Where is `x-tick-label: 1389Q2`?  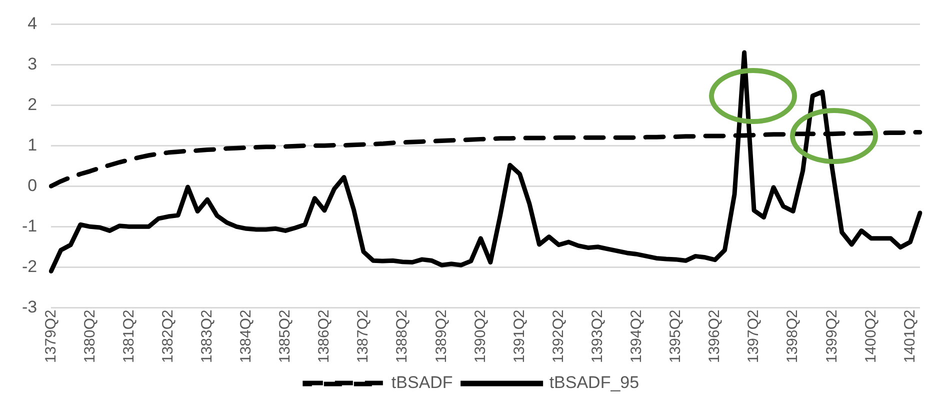 x-tick-label: 1389Q2 is located at coordinates (441, 337).